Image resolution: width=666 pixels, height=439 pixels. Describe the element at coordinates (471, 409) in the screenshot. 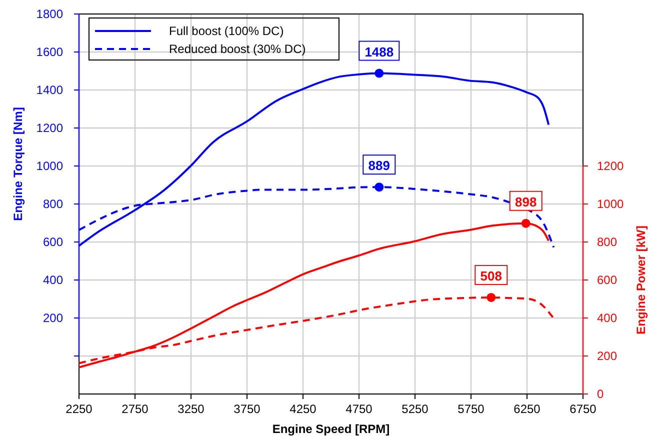

I see `x-tick-label: 5750` at that location.